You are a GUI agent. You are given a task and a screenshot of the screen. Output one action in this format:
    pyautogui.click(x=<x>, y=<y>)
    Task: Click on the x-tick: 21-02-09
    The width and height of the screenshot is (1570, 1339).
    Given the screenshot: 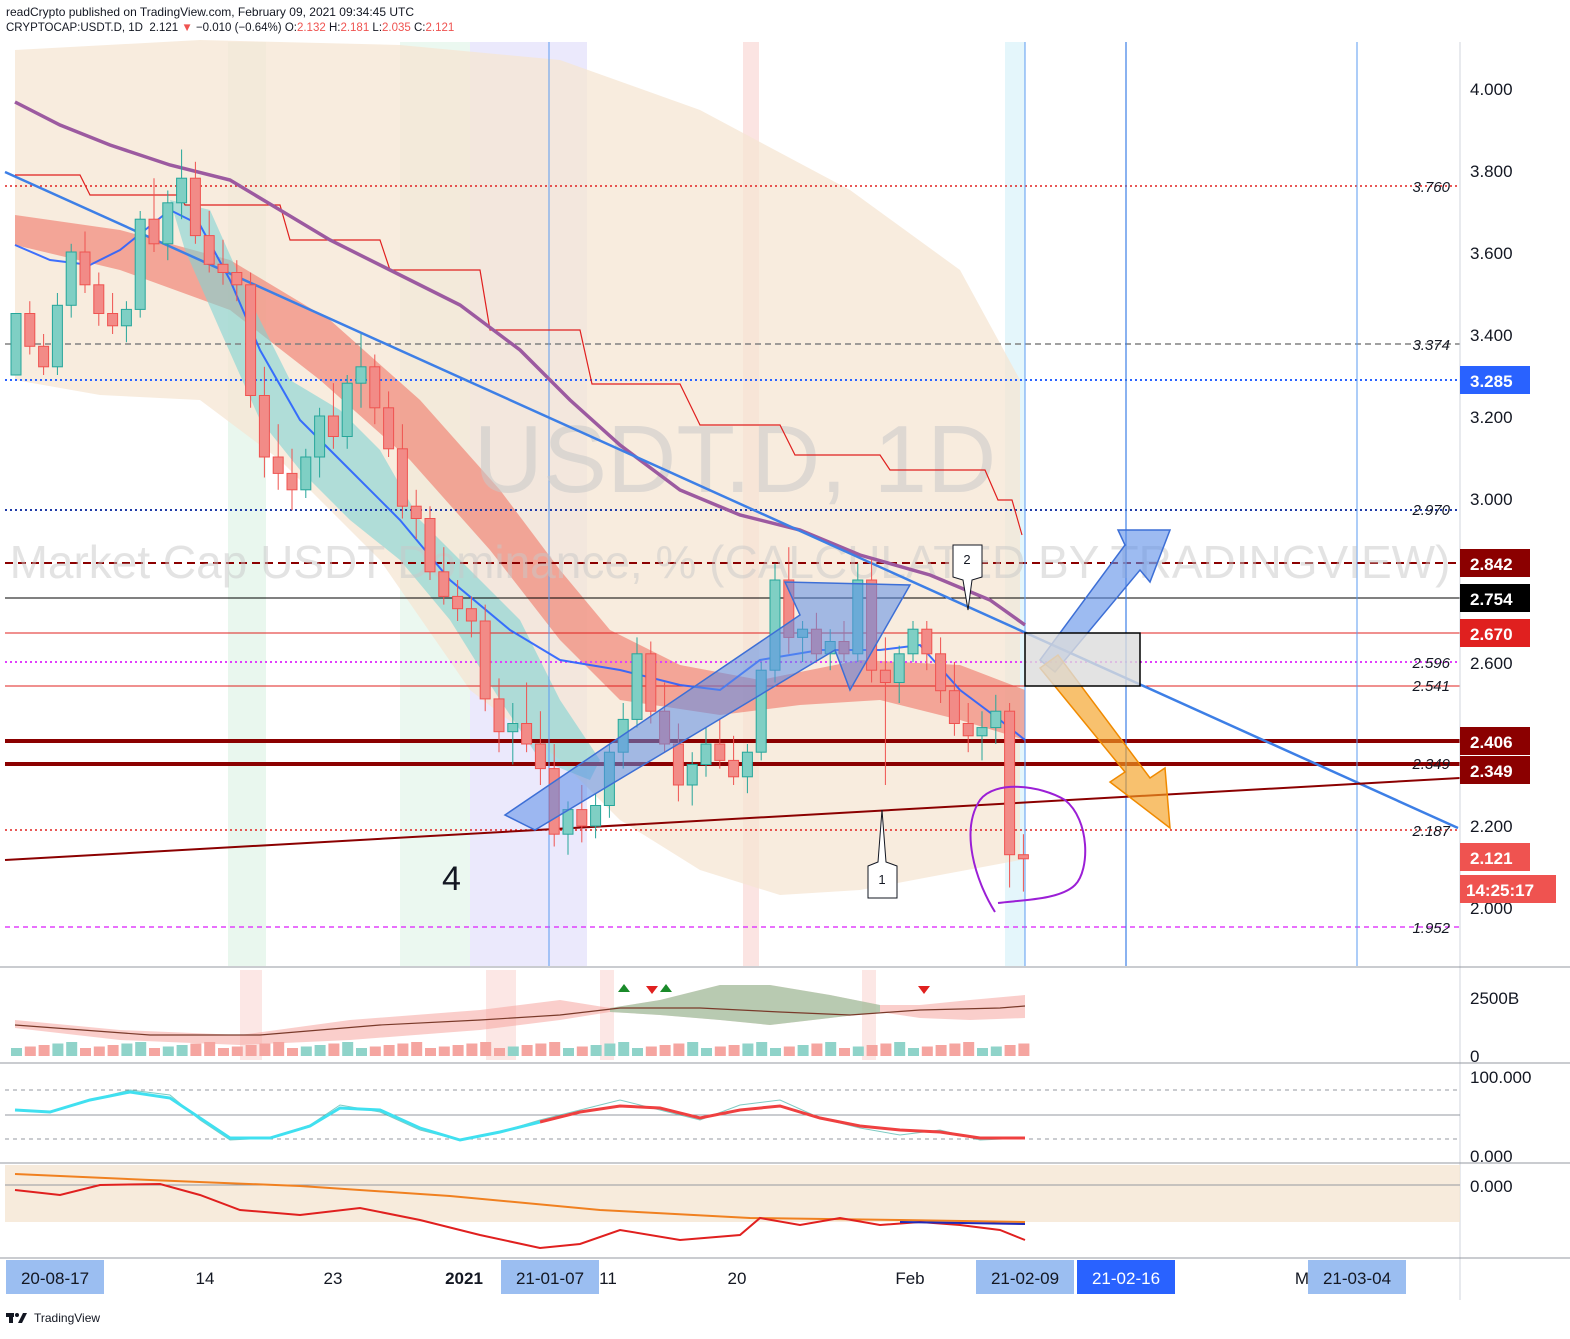 What is the action you would take?
    pyautogui.click(x=1025, y=1278)
    